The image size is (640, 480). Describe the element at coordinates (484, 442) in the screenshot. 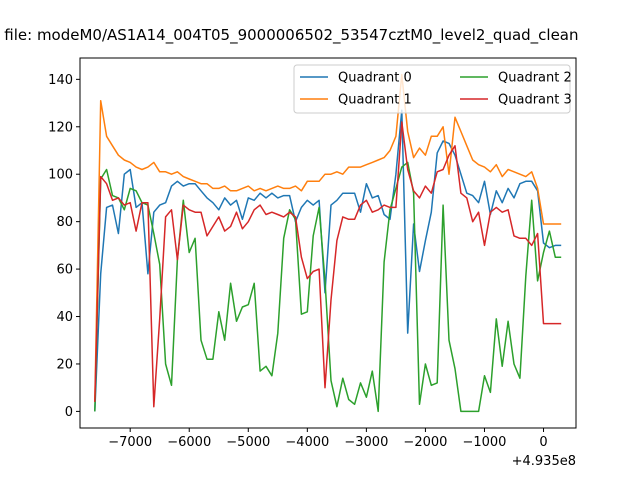

I see `x-tick-label: −1000` at that location.